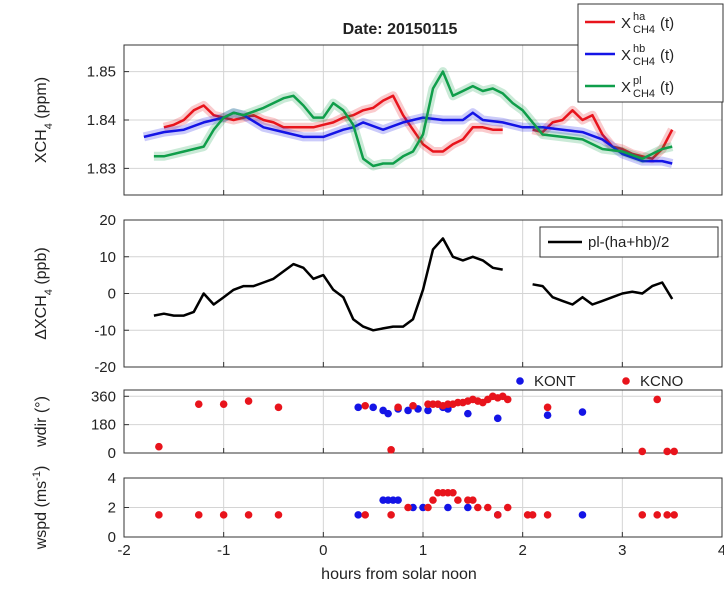  What do you see at coordinates (522, 550) in the screenshot?
I see `x-tick-label: 2` at bounding box center [522, 550].